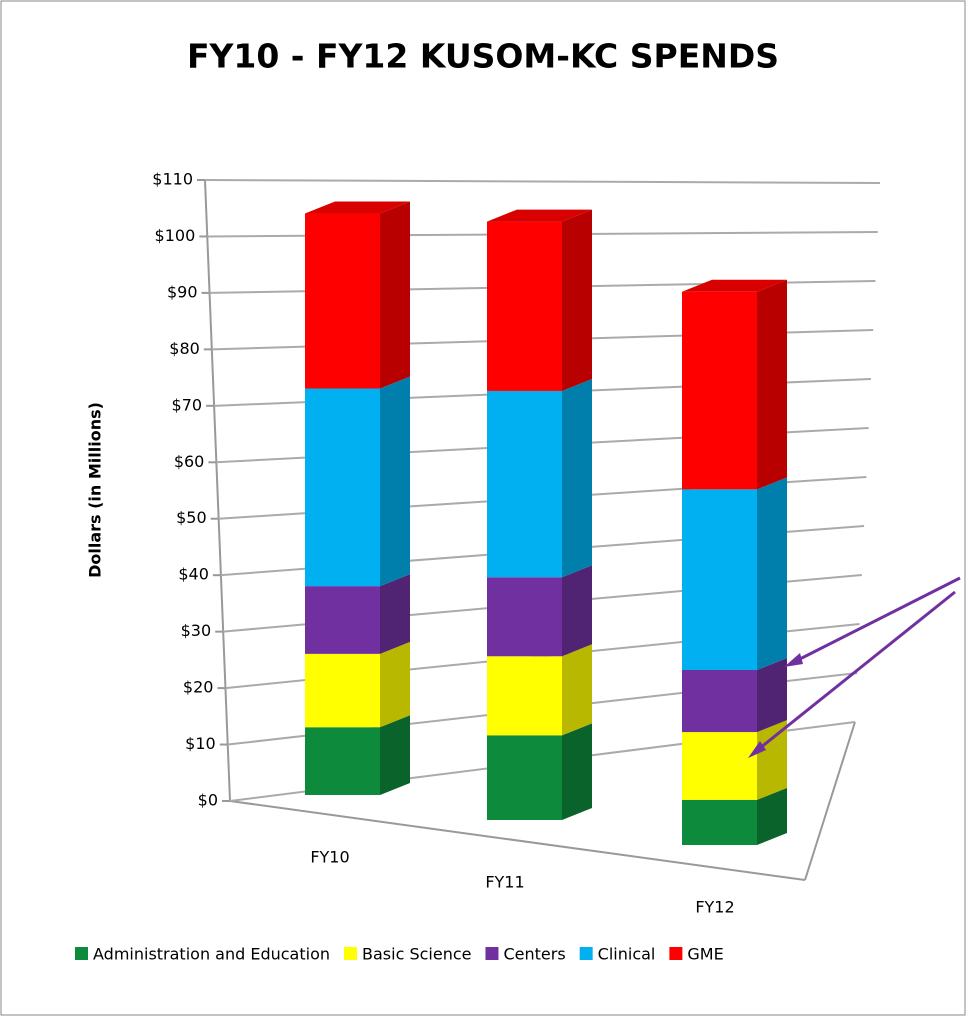 Image resolution: width=966 pixels, height=1016 pixels. Describe the element at coordinates (184, 348) in the screenshot. I see `y-tick-label: $80` at that location.